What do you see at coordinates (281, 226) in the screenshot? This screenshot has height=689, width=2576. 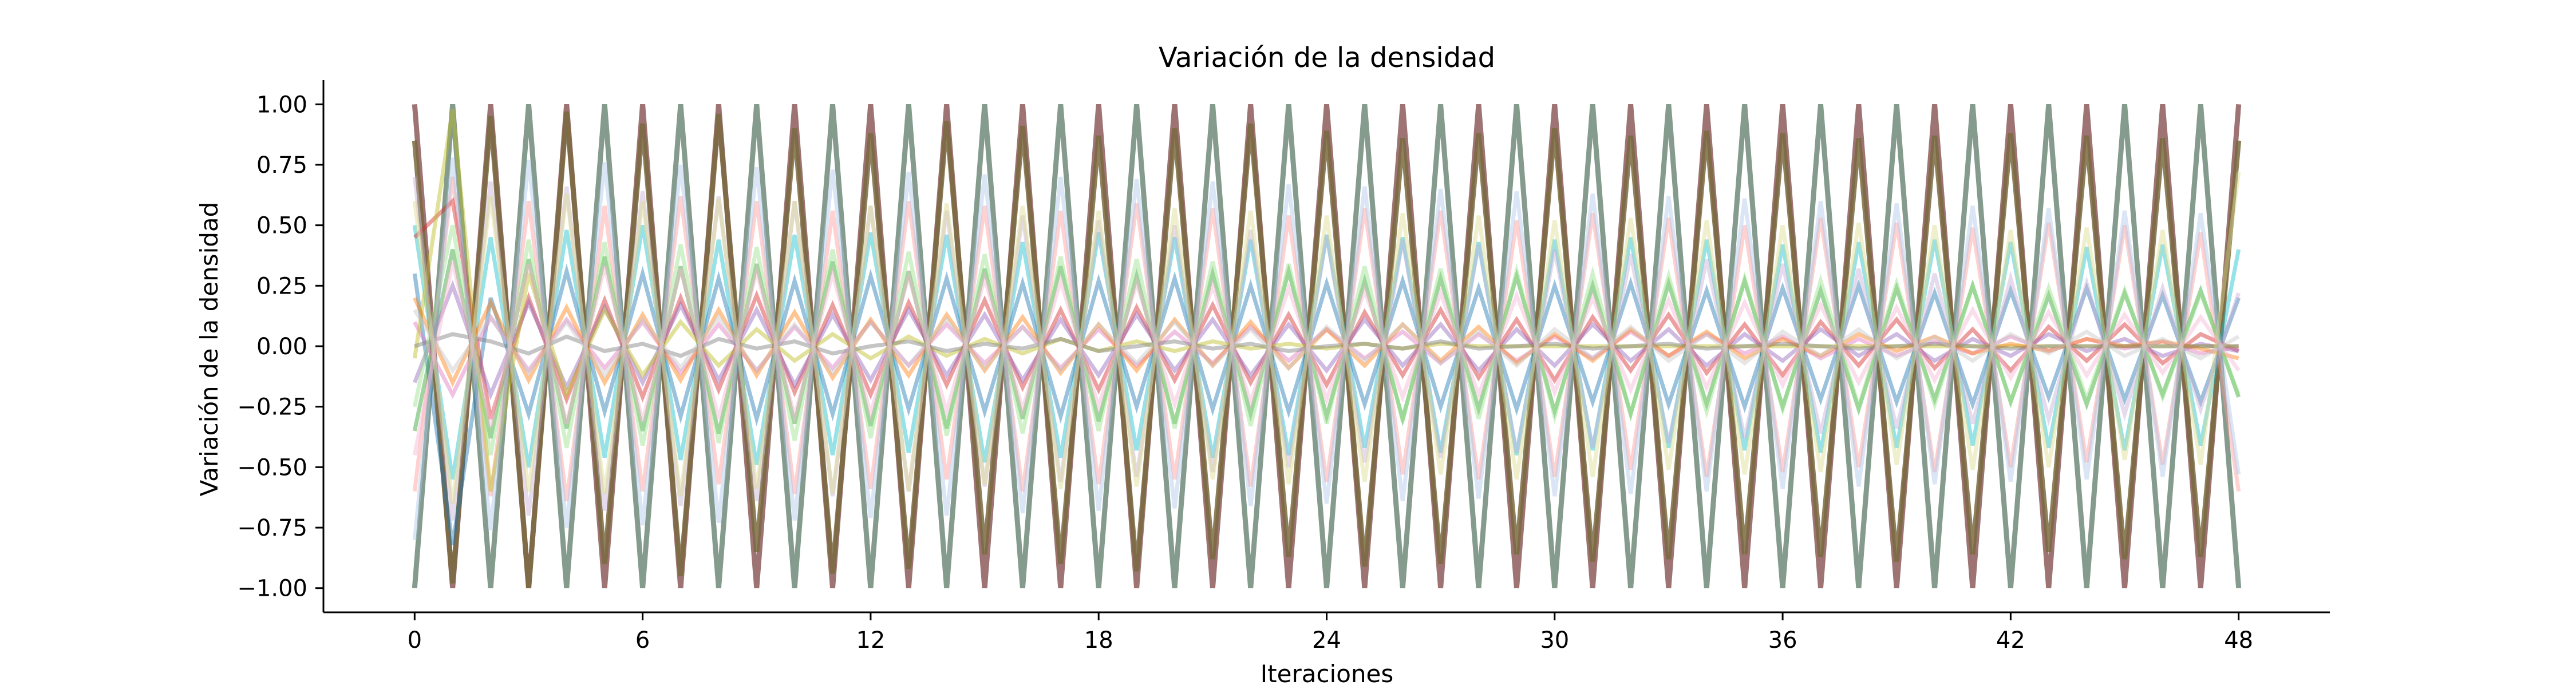 I see `y-tick-label: 0.50` at bounding box center [281, 226].